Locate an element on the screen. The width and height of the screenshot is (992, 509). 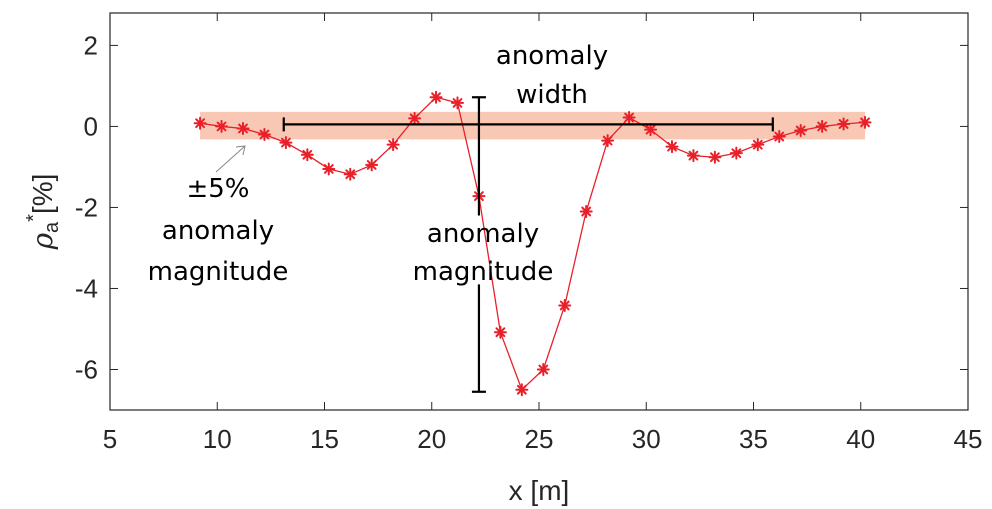
x-tick-label: 5 is located at coordinates (110, 439).